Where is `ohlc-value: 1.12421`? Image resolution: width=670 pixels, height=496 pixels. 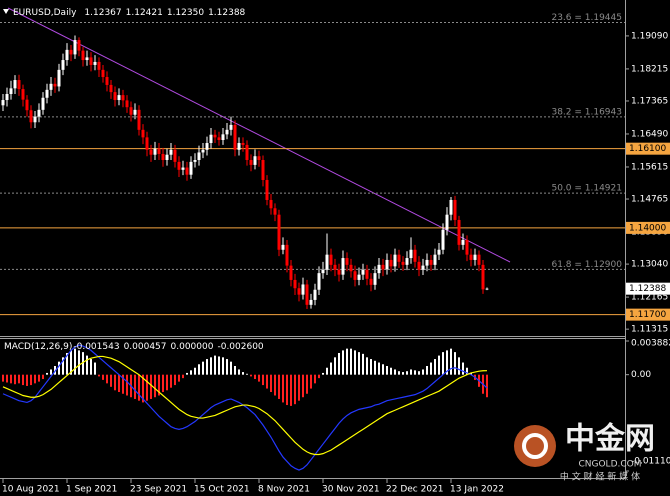 ohlc-value: 1.12421 is located at coordinates (144, 13).